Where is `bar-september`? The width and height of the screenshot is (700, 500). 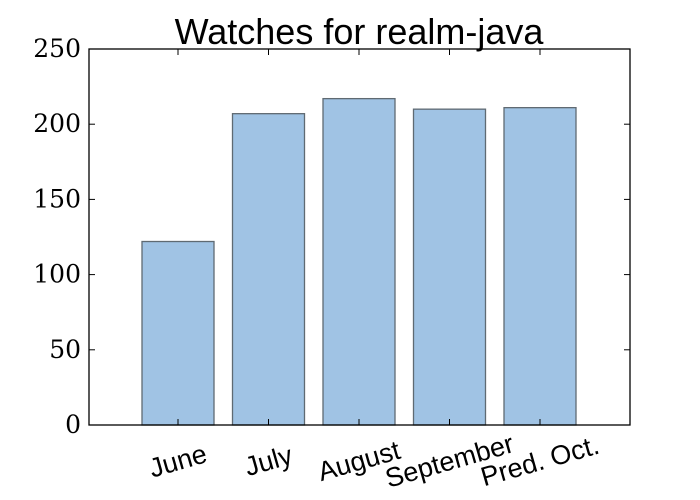
bar-september is located at coordinates (449, 267).